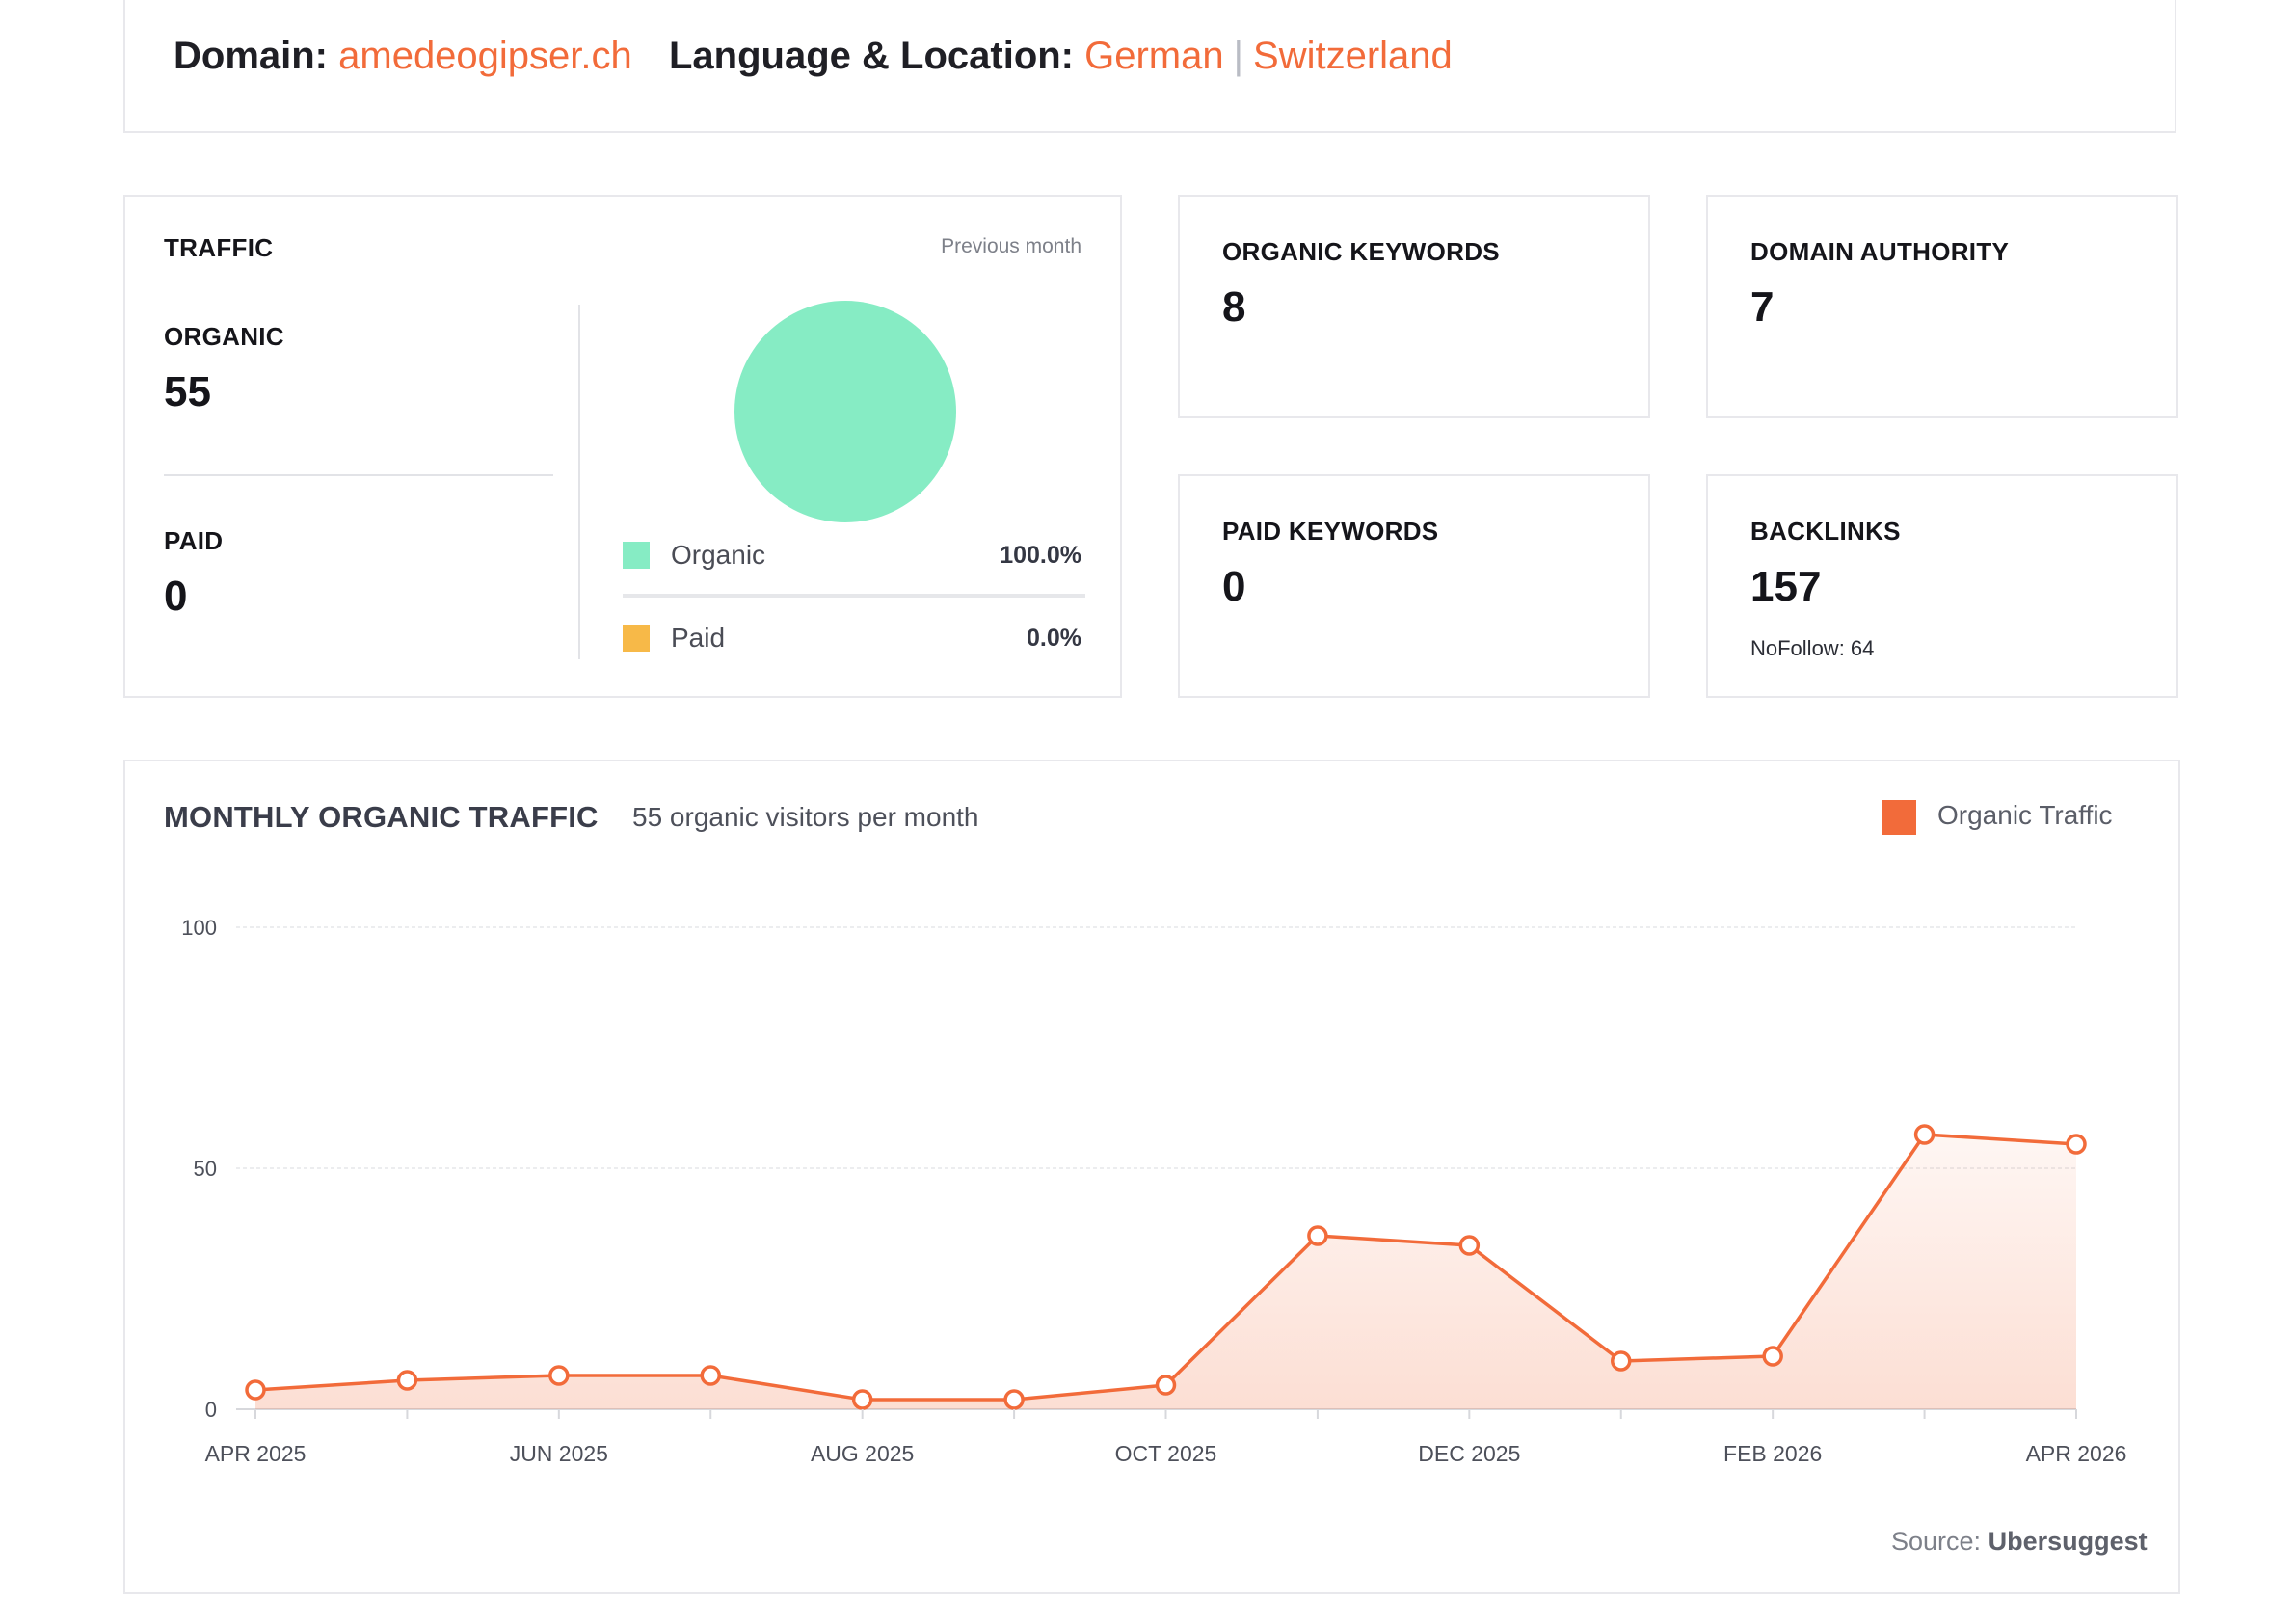 The width and height of the screenshot is (2296, 1602). I want to click on chart-subtitle: 55 organic visitors per month, so click(805, 817).